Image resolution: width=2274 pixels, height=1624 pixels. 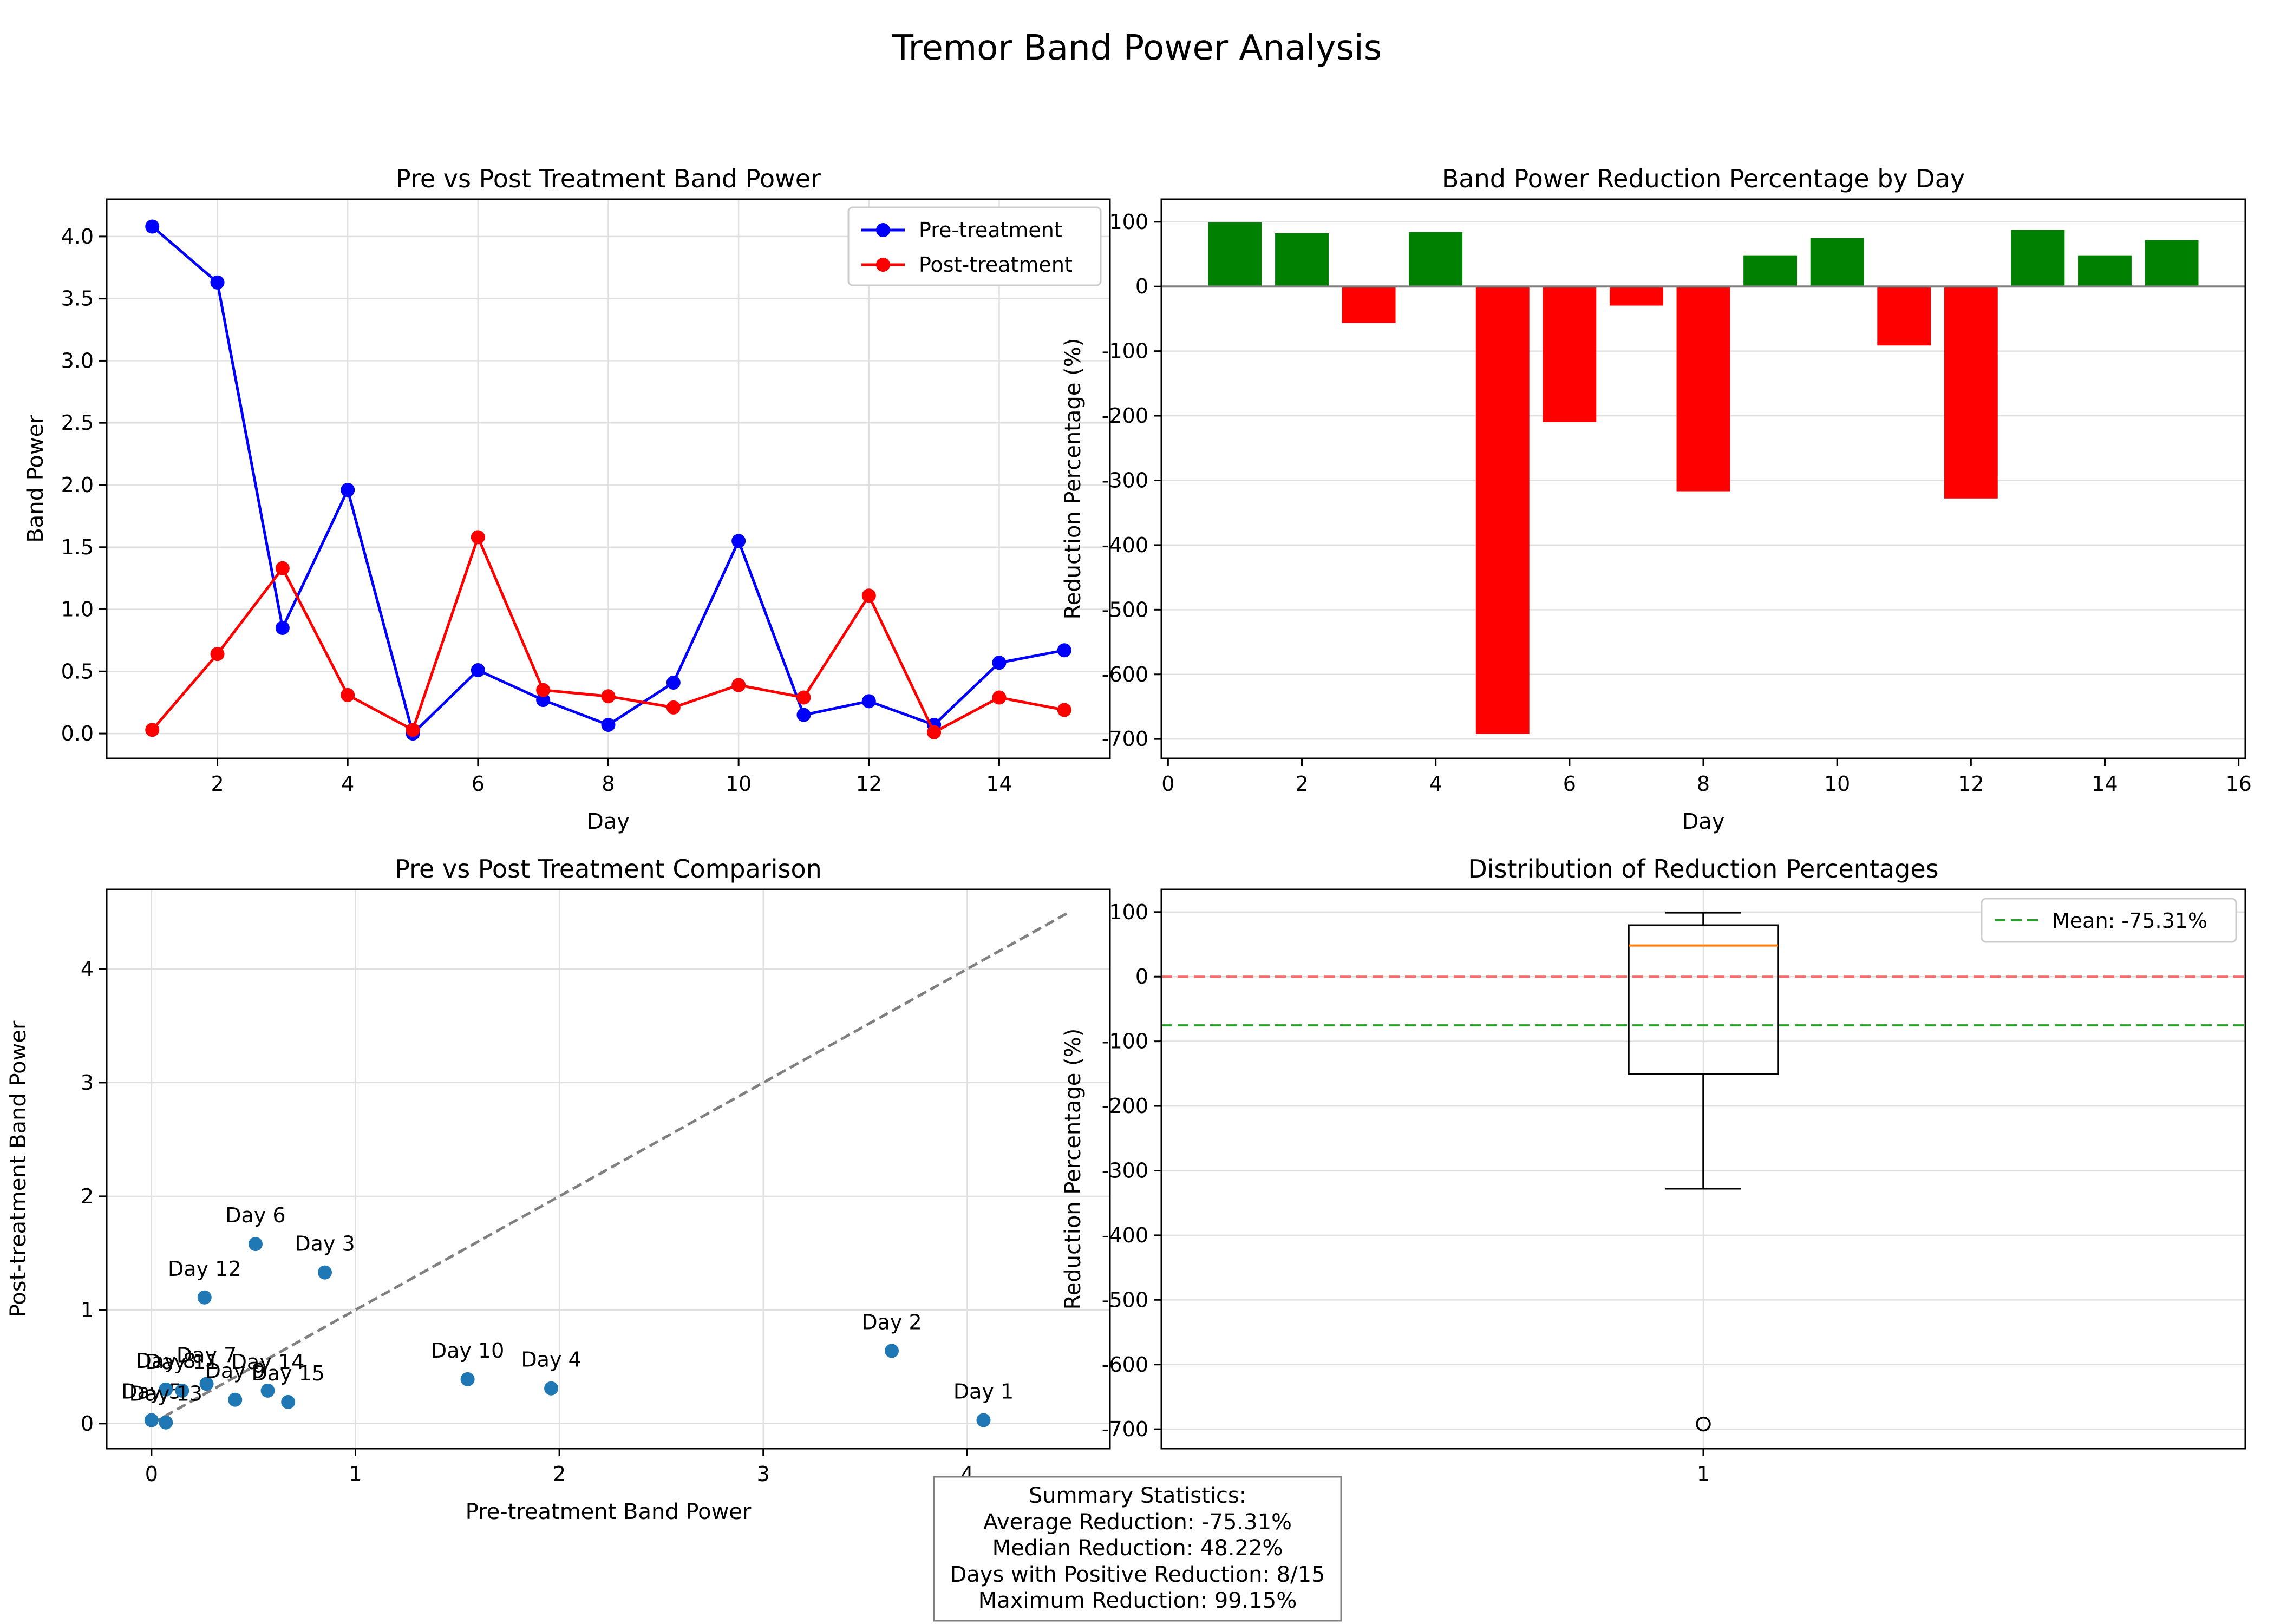 What do you see at coordinates (78, 485) in the screenshot?
I see `line-y-tick-label: 2.0` at bounding box center [78, 485].